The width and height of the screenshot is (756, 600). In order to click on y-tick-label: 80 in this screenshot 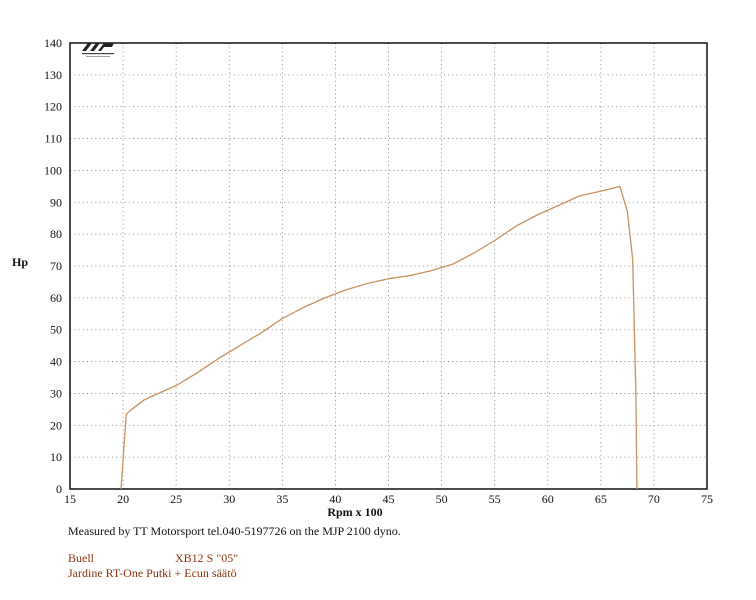, I will do `click(56, 234)`.